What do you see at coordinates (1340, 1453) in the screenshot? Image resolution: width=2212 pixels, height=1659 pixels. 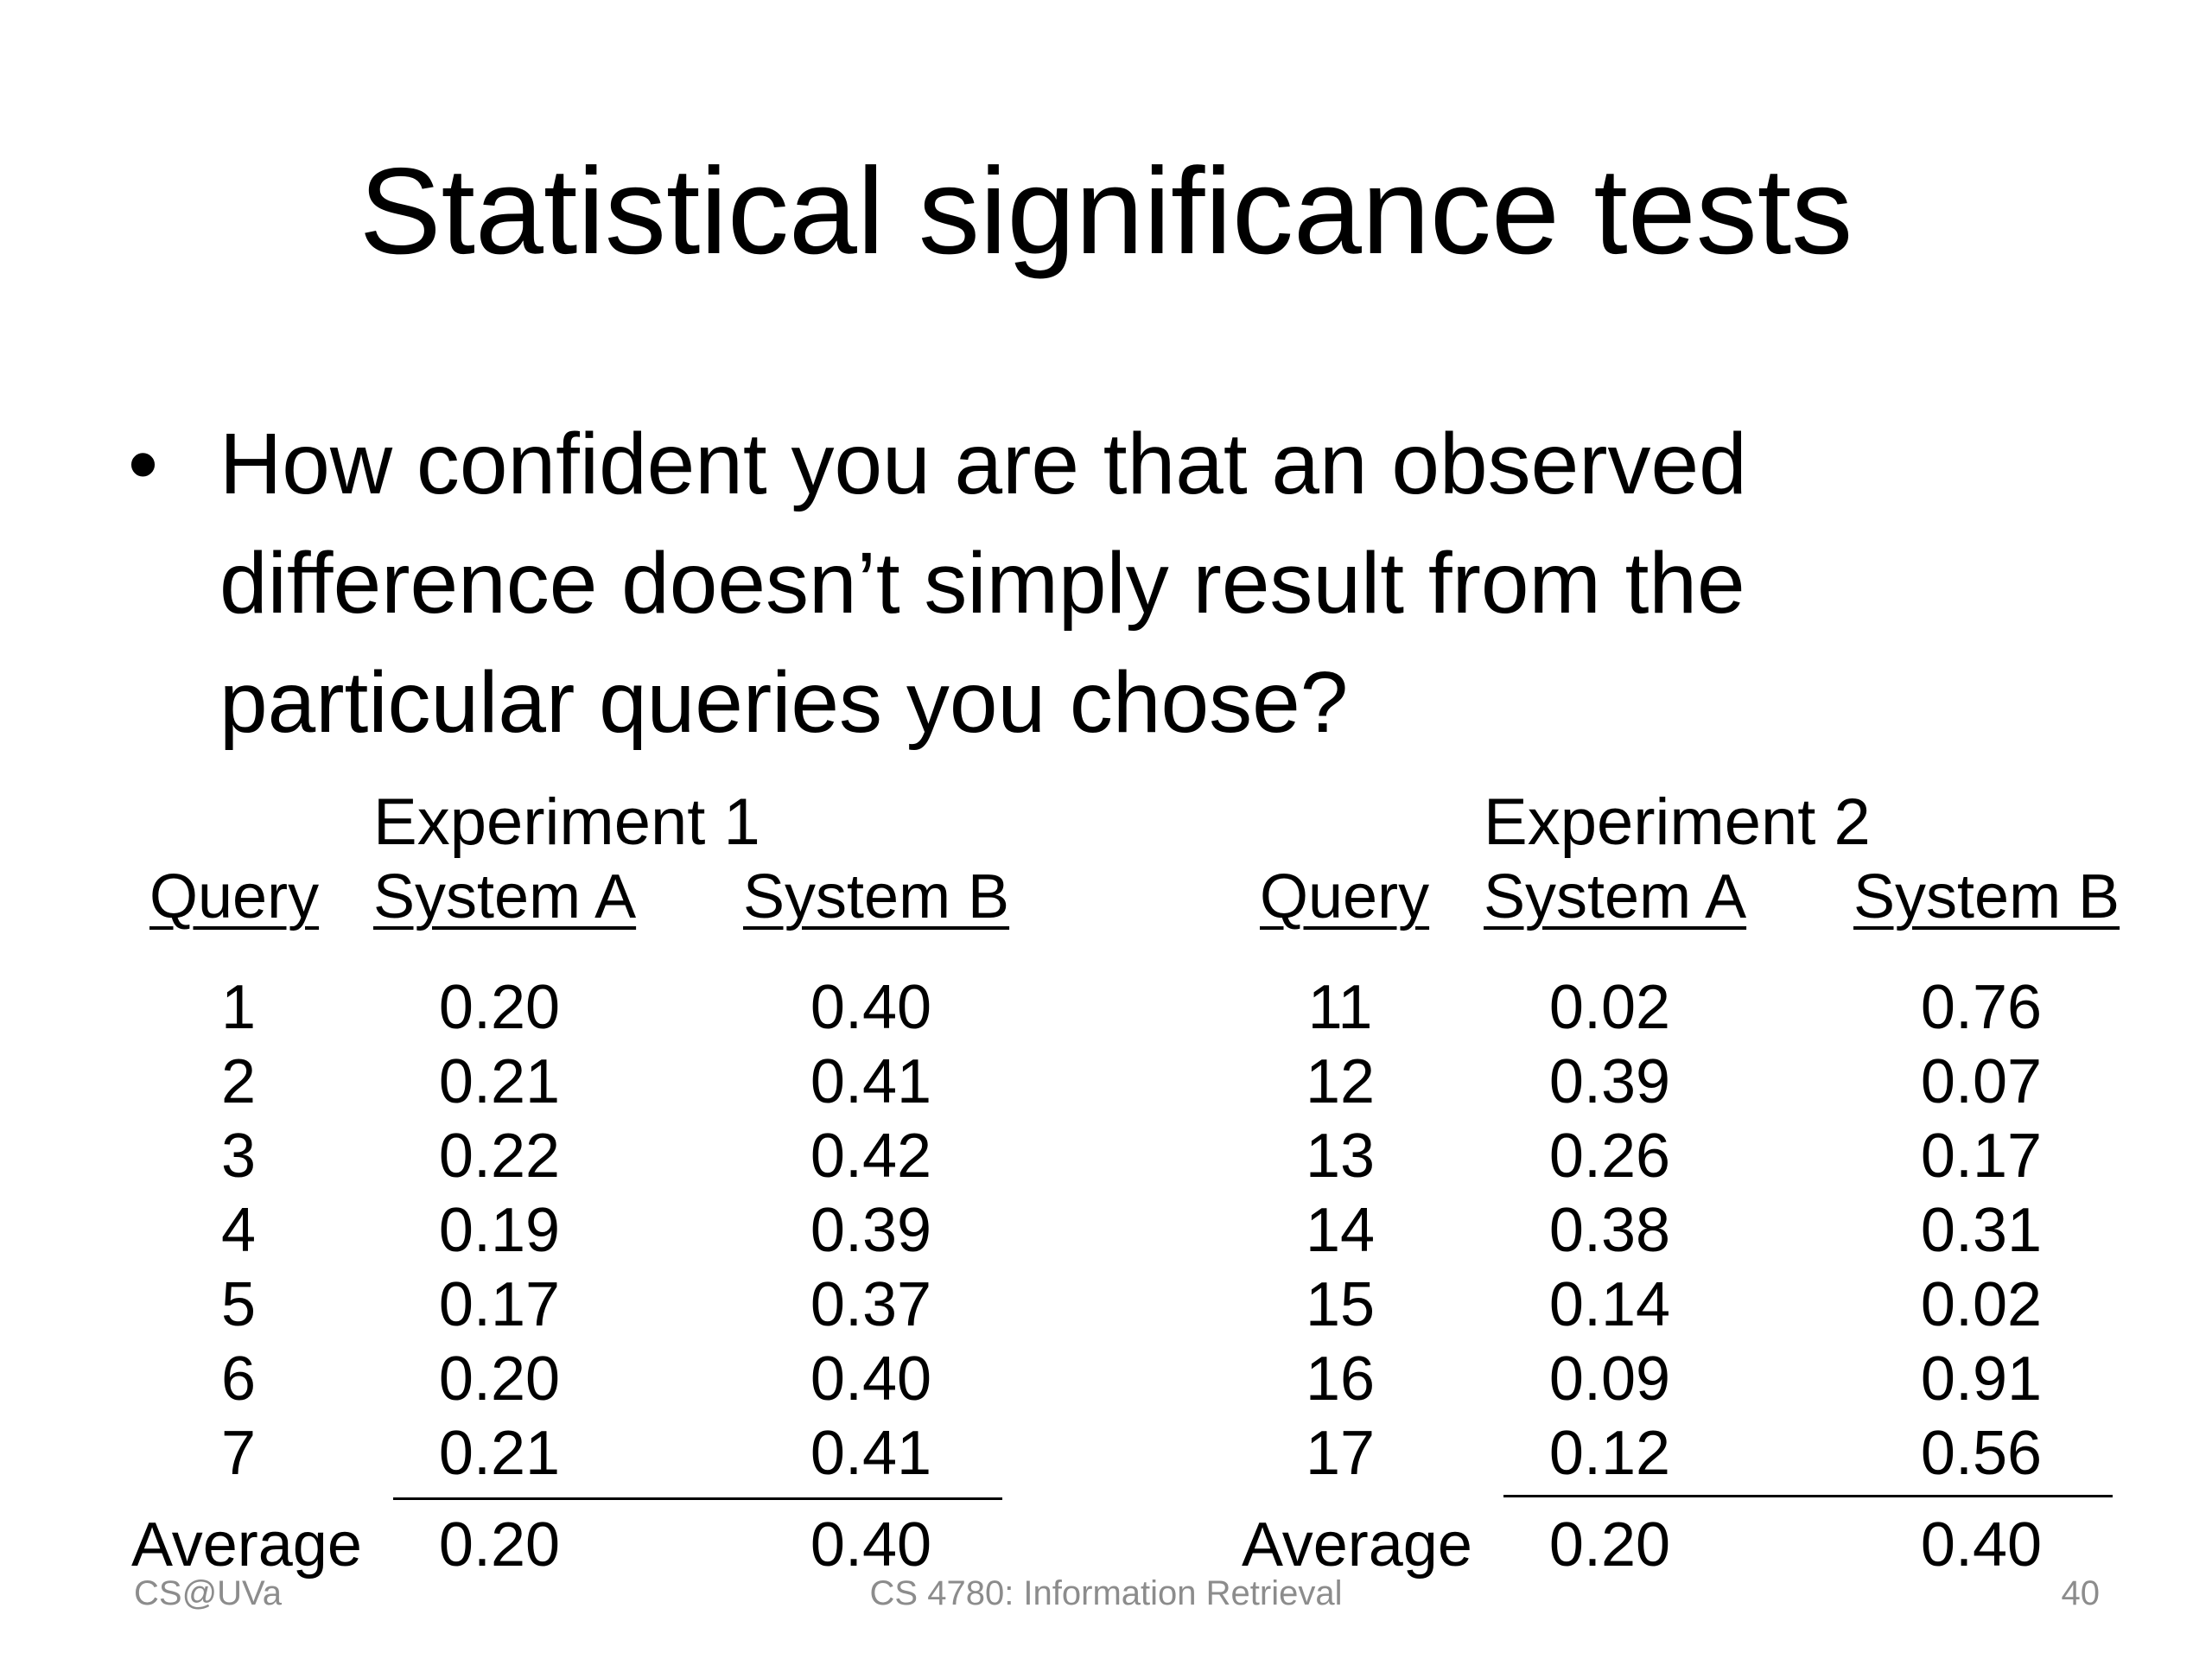 I see `experiment-2-cell-query: 17` at bounding box center [1340, 1453].